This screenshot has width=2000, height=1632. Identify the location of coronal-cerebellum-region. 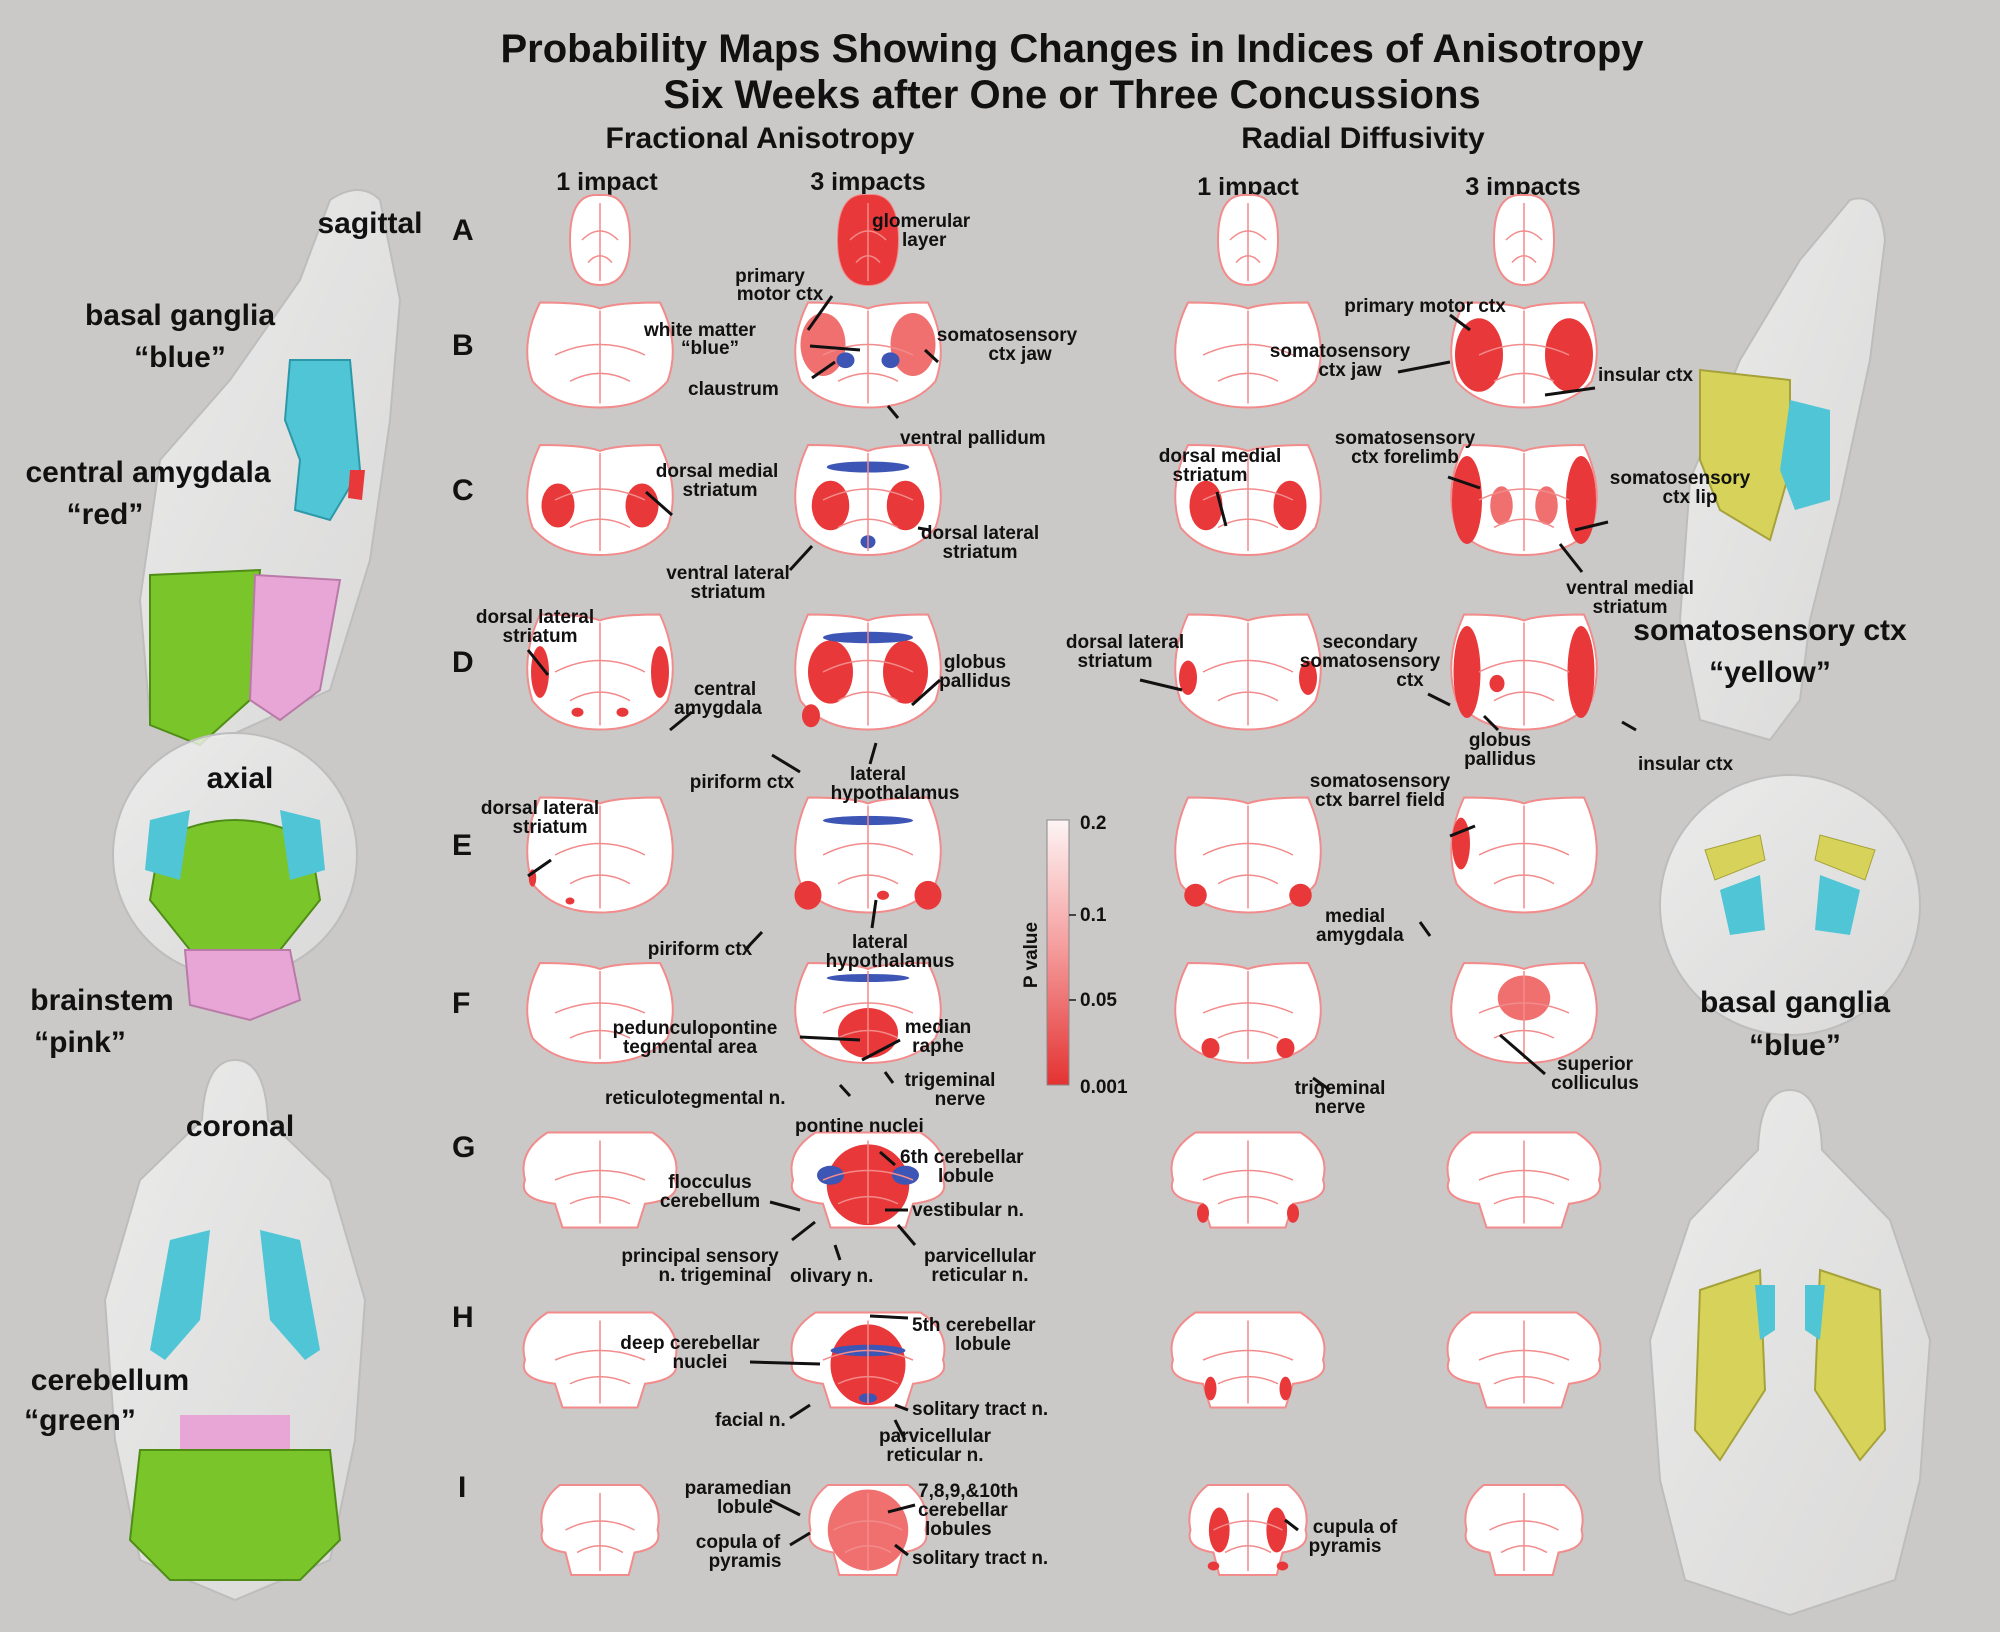
(235, 1515).